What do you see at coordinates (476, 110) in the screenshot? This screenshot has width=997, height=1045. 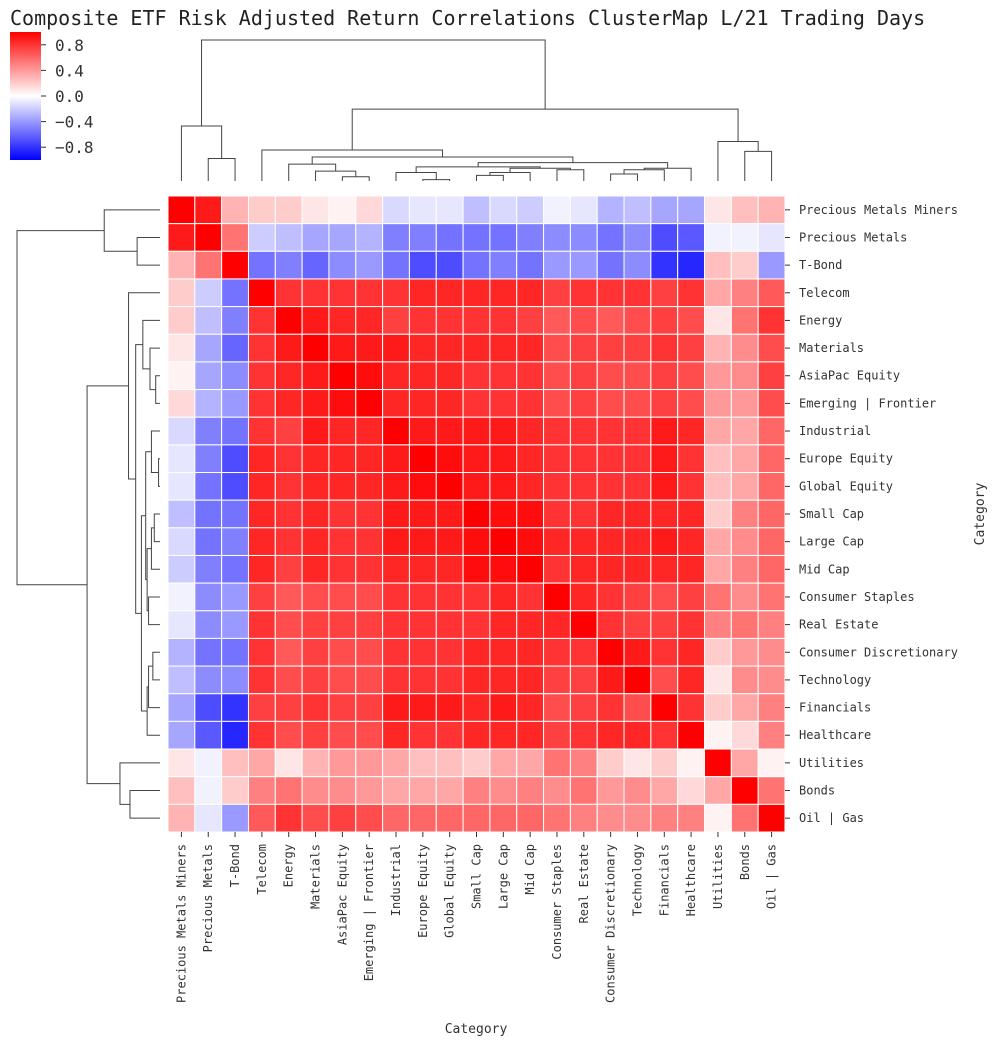 I see `column-dendrogram` at bounding box center [476, 110].